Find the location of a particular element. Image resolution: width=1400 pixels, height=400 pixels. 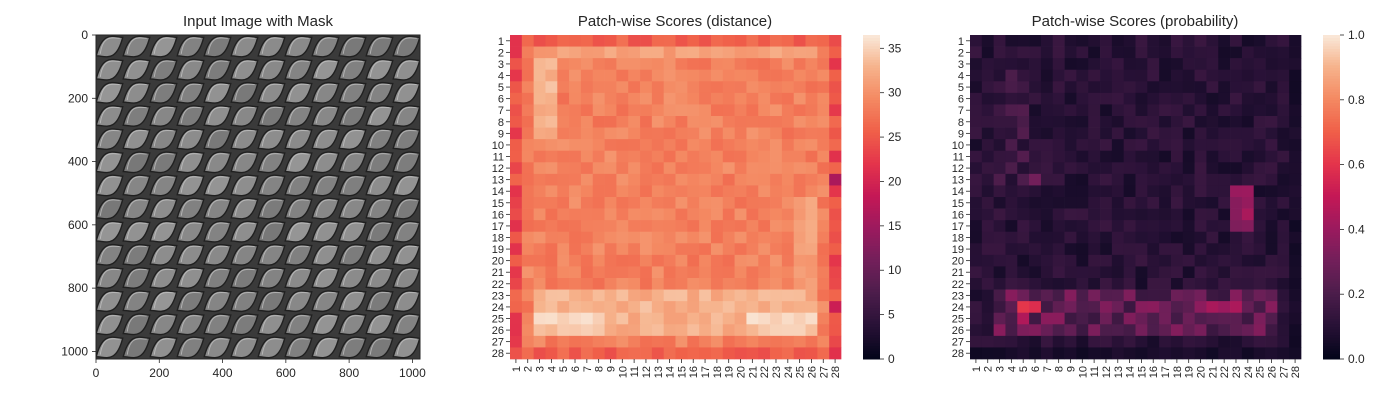

xtick-label: 28 is located at coordinates (1296, 372).